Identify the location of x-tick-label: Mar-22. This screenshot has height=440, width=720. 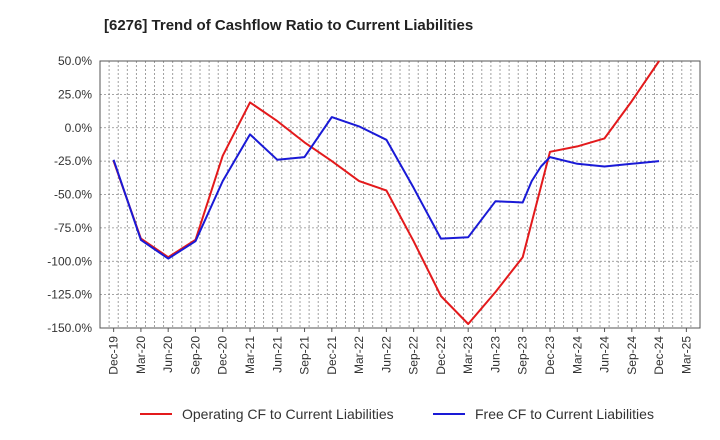
(359, 355).